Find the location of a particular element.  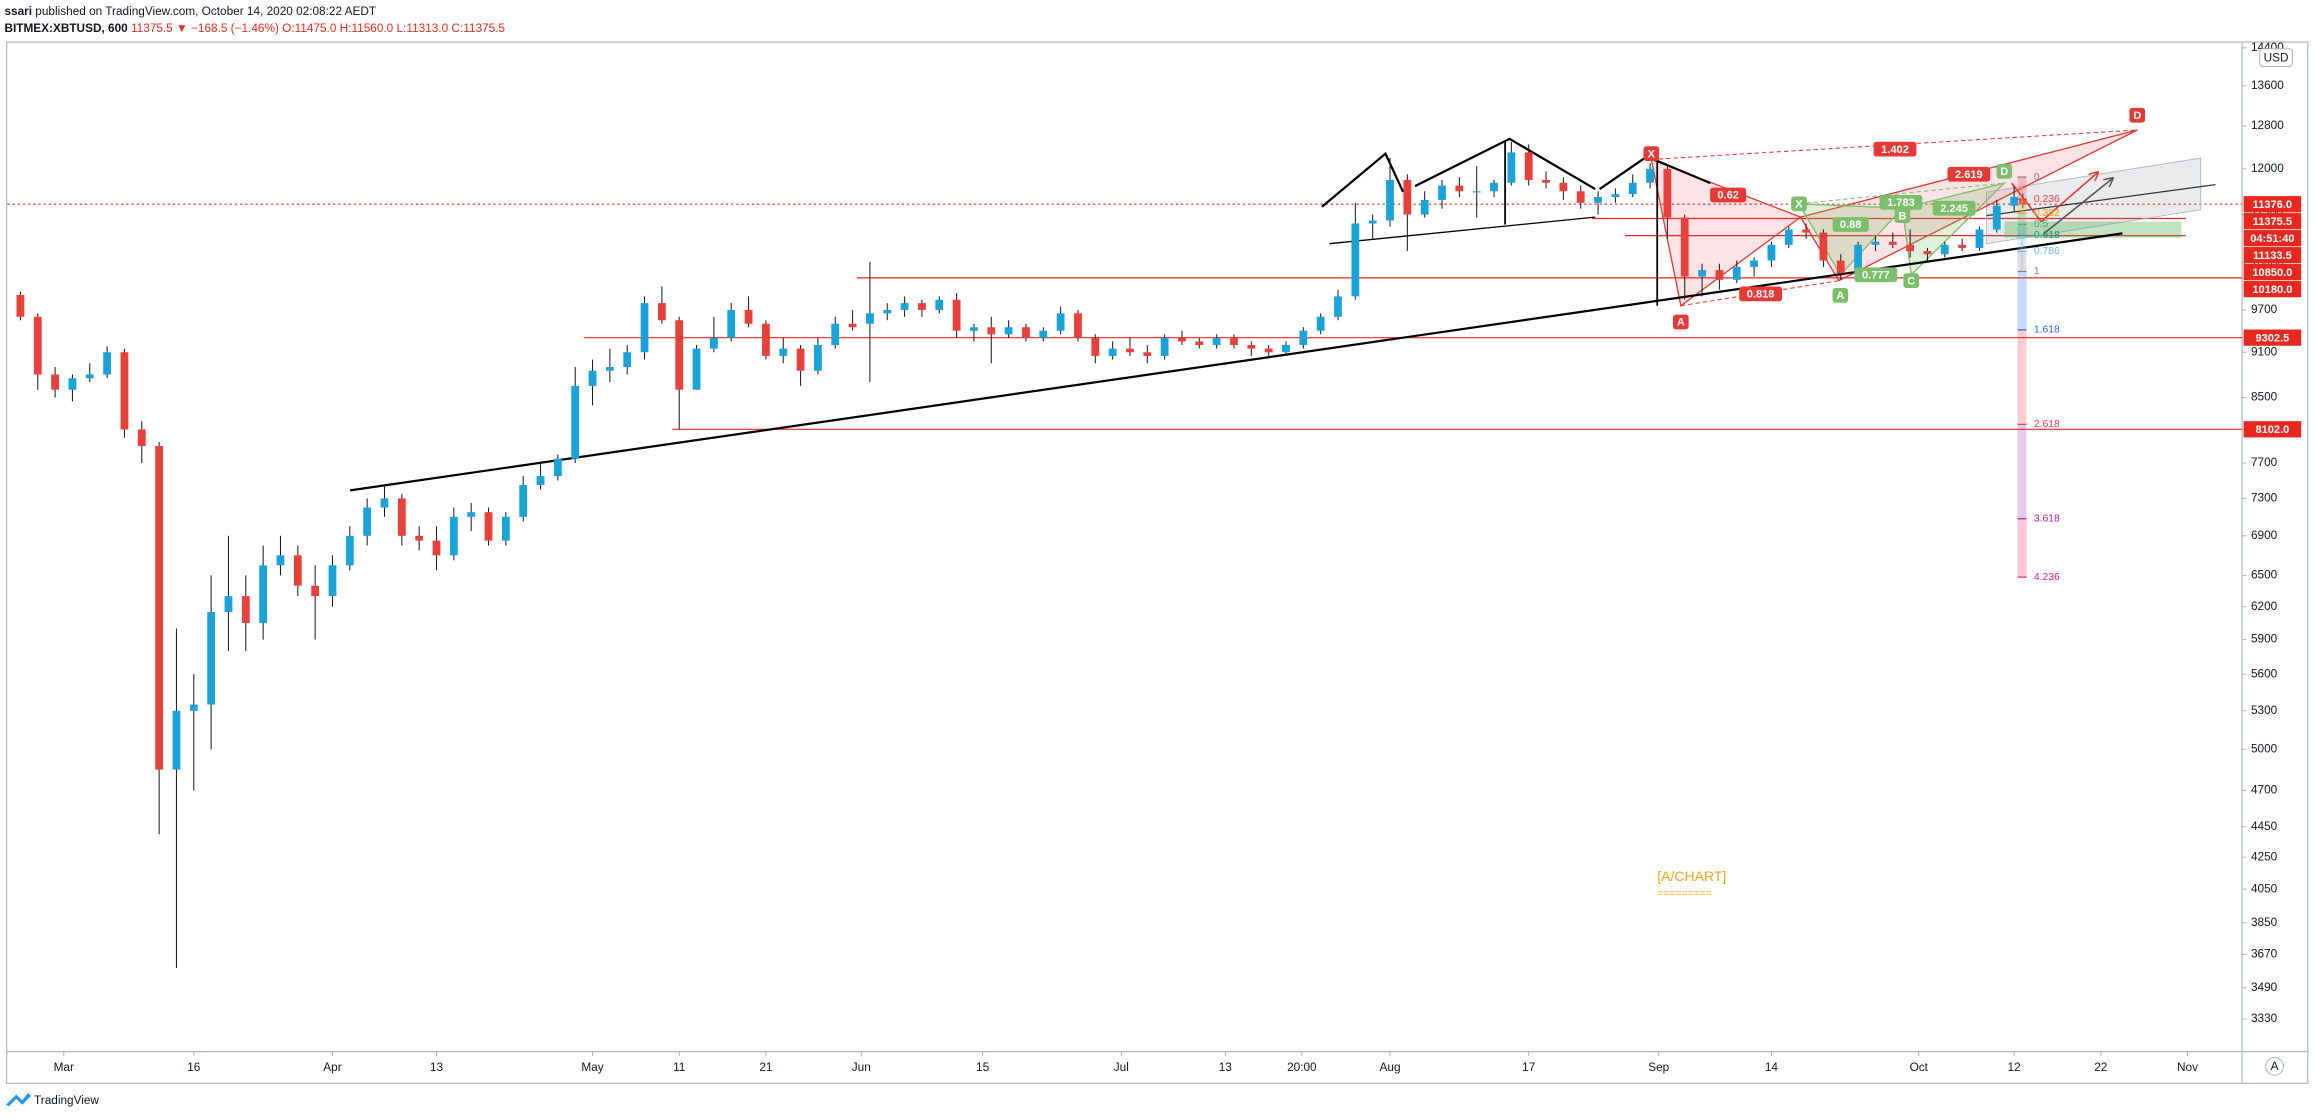

pattern-ratio: 0.777 is located at coordinates (1876, 275).